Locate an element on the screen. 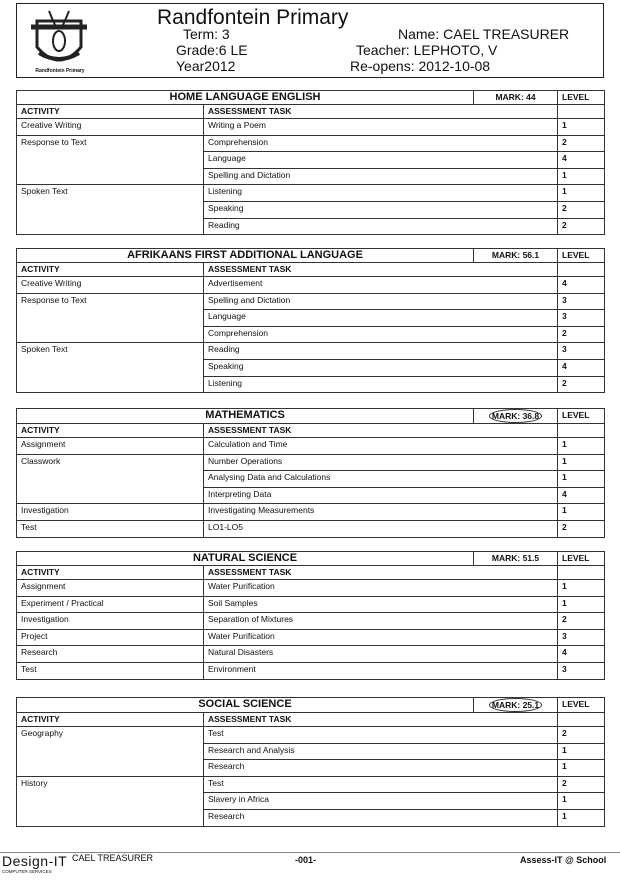  subject-name: SOCIAL SCIENCE is located at coordinates (245, 705).